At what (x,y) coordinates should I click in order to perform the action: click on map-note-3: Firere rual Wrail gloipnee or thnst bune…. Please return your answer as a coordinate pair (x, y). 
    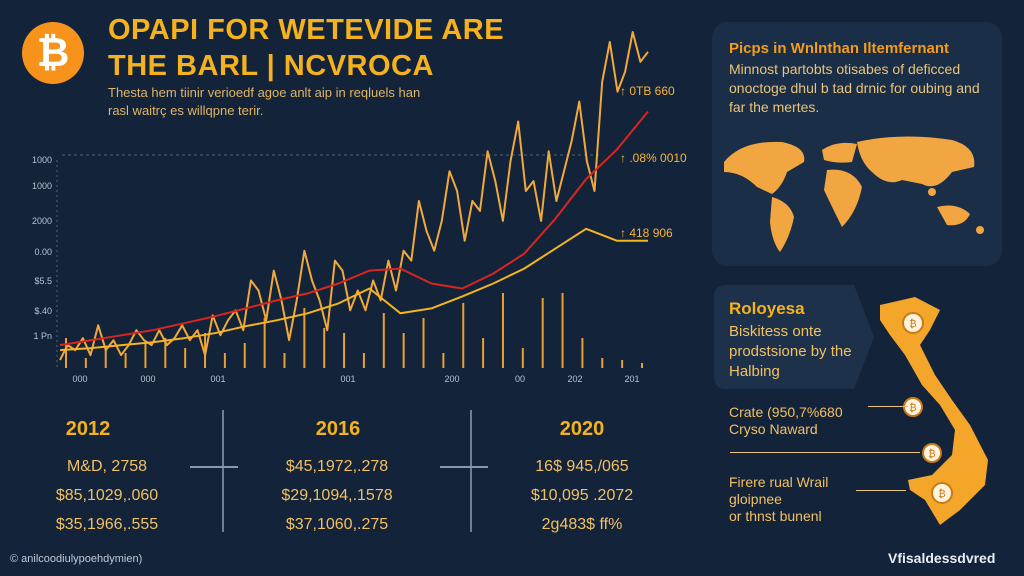
    Looking at the image, I should click on (779, 499).